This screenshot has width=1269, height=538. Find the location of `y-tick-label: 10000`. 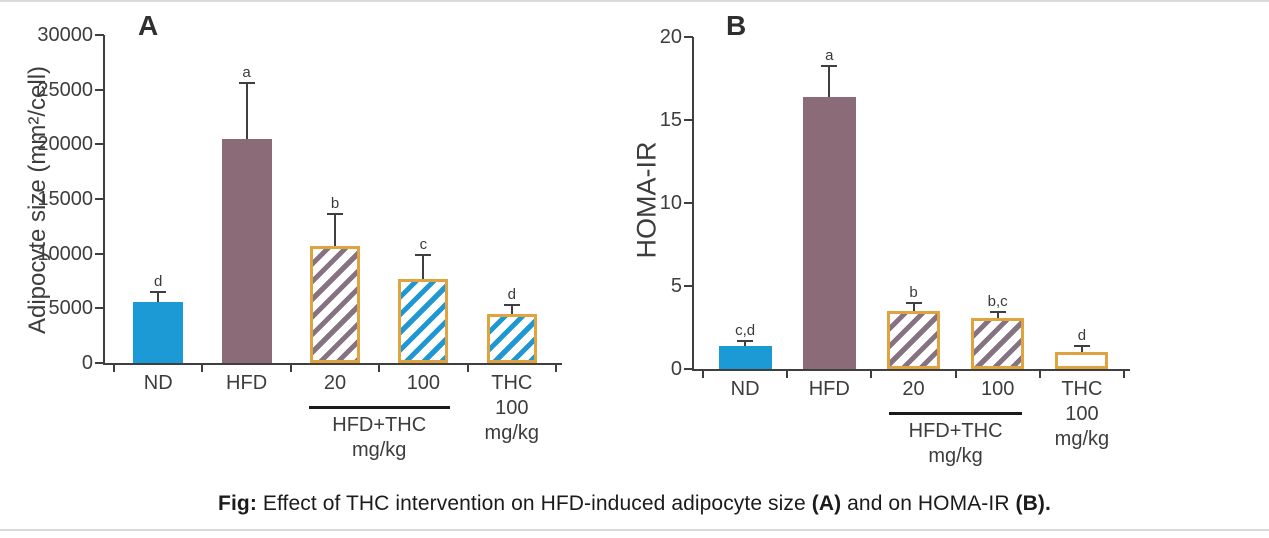

y-tick-label: 10000 is located at coordinates (65, 253).